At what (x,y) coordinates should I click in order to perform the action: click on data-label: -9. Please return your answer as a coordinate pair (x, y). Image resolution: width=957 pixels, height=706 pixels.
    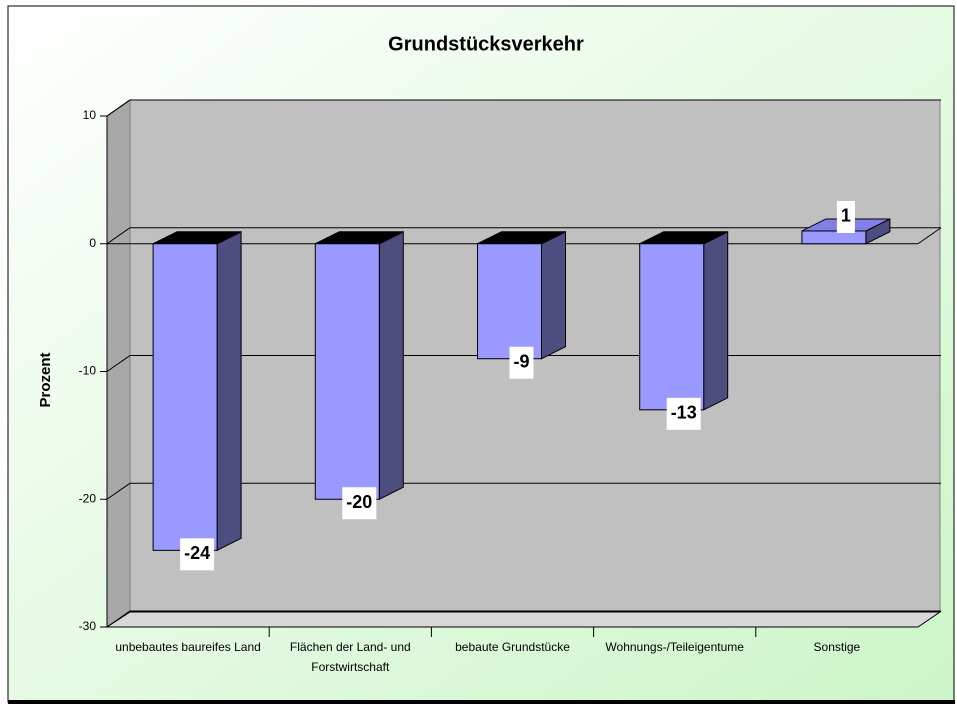
    Looking at the image, I should click on (521, 361).